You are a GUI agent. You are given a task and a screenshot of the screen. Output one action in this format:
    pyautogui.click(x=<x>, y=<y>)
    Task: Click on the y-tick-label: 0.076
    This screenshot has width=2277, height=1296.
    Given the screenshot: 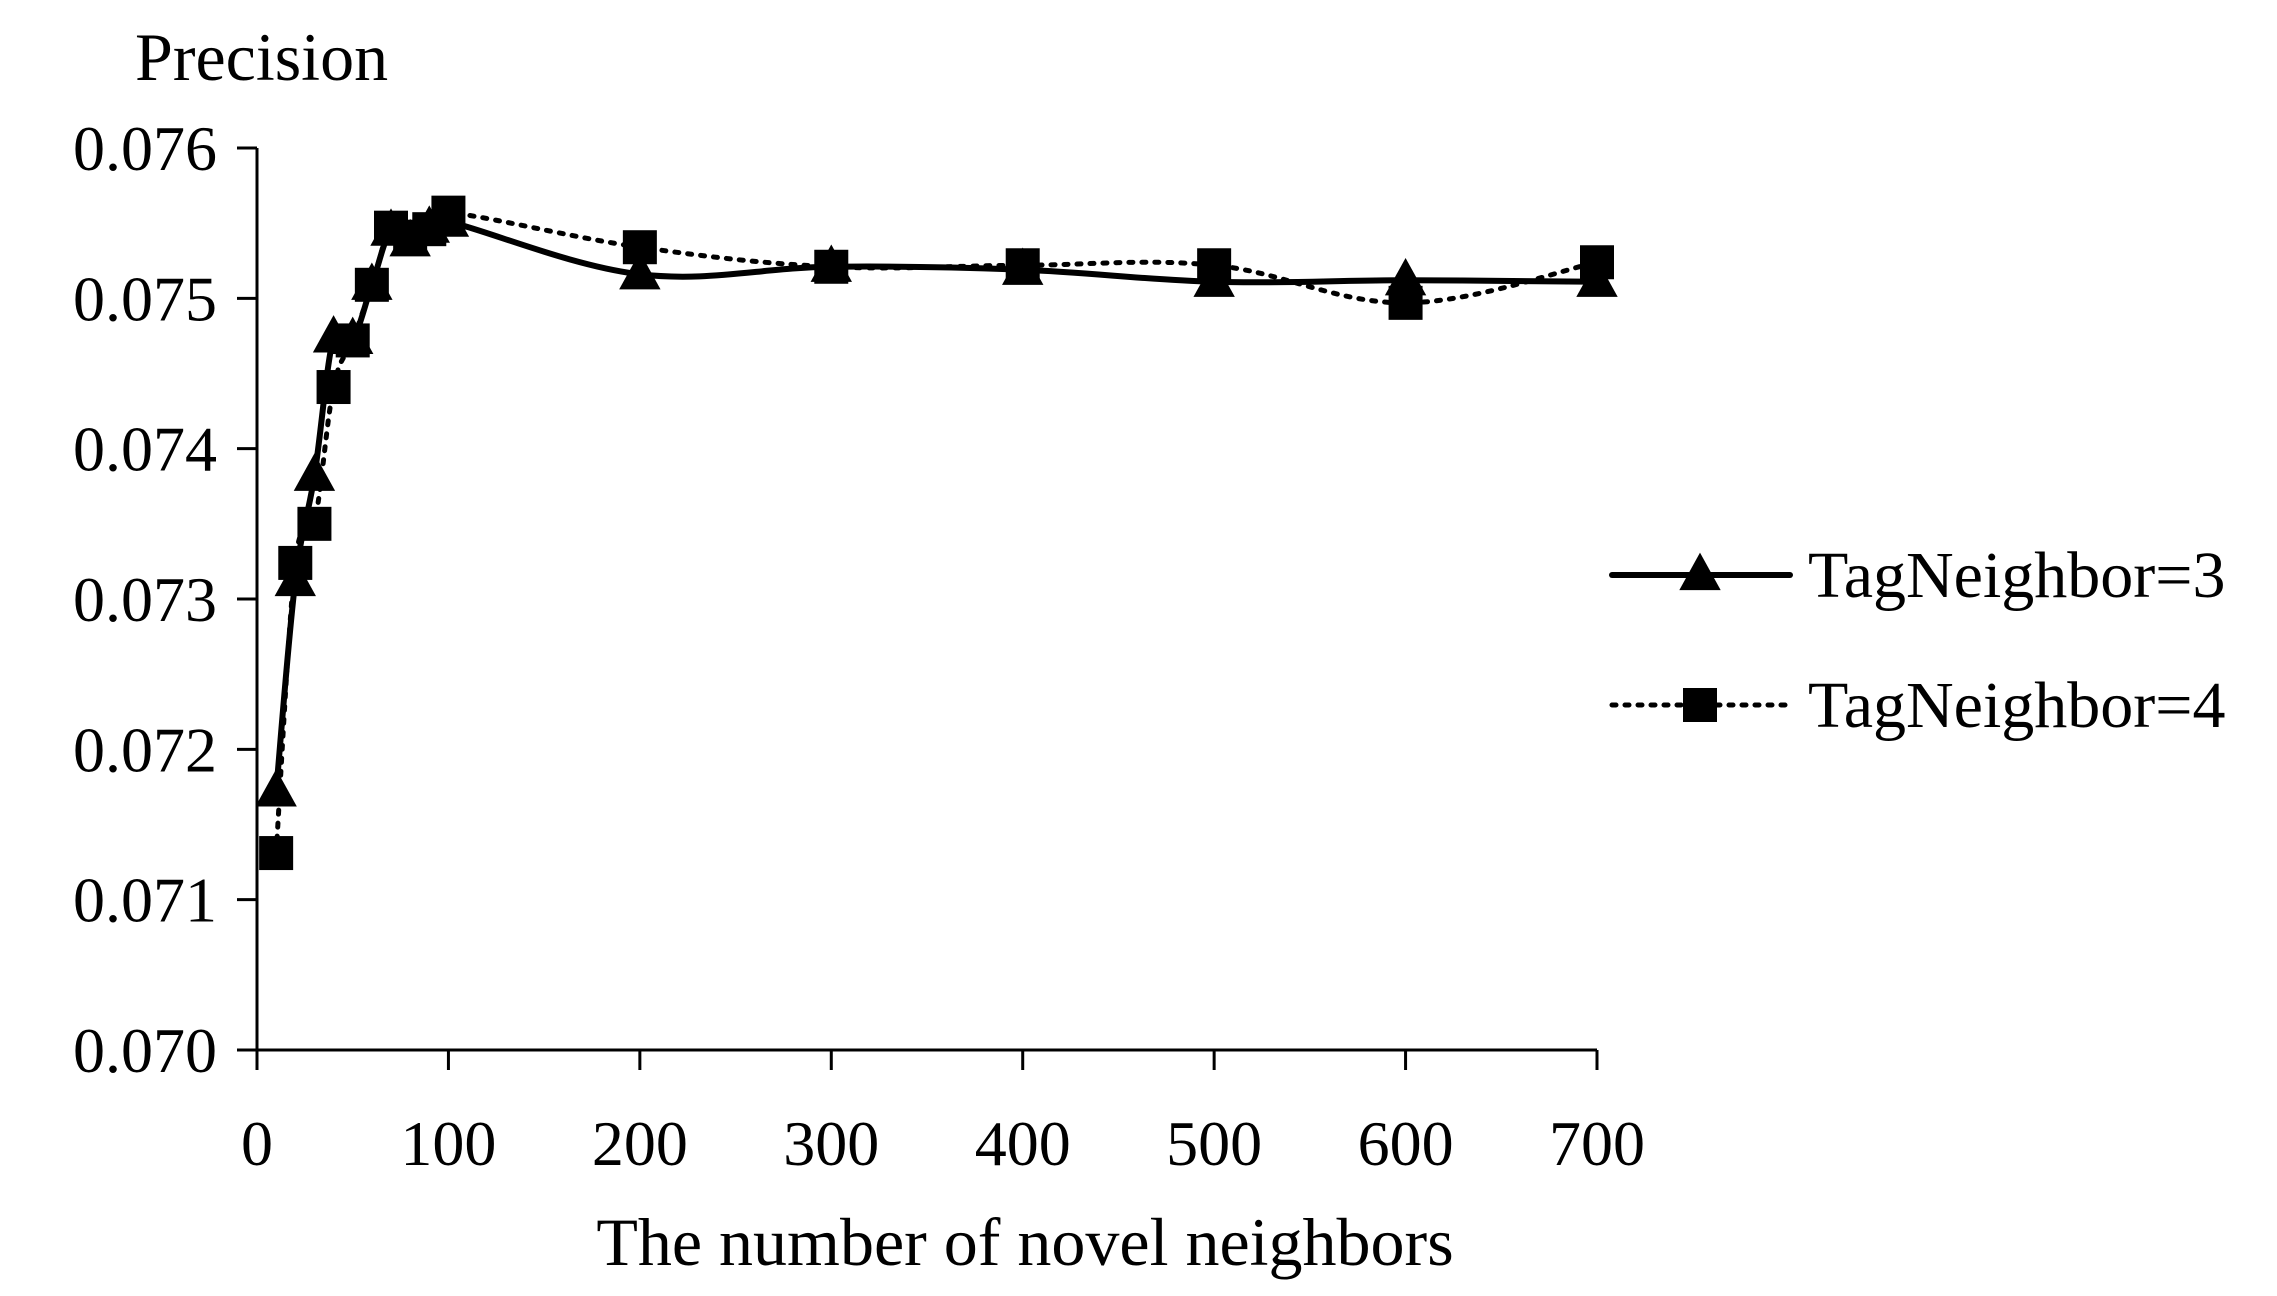 What is the action you would take?
    pyautogui.click(x=145, y=148)
    